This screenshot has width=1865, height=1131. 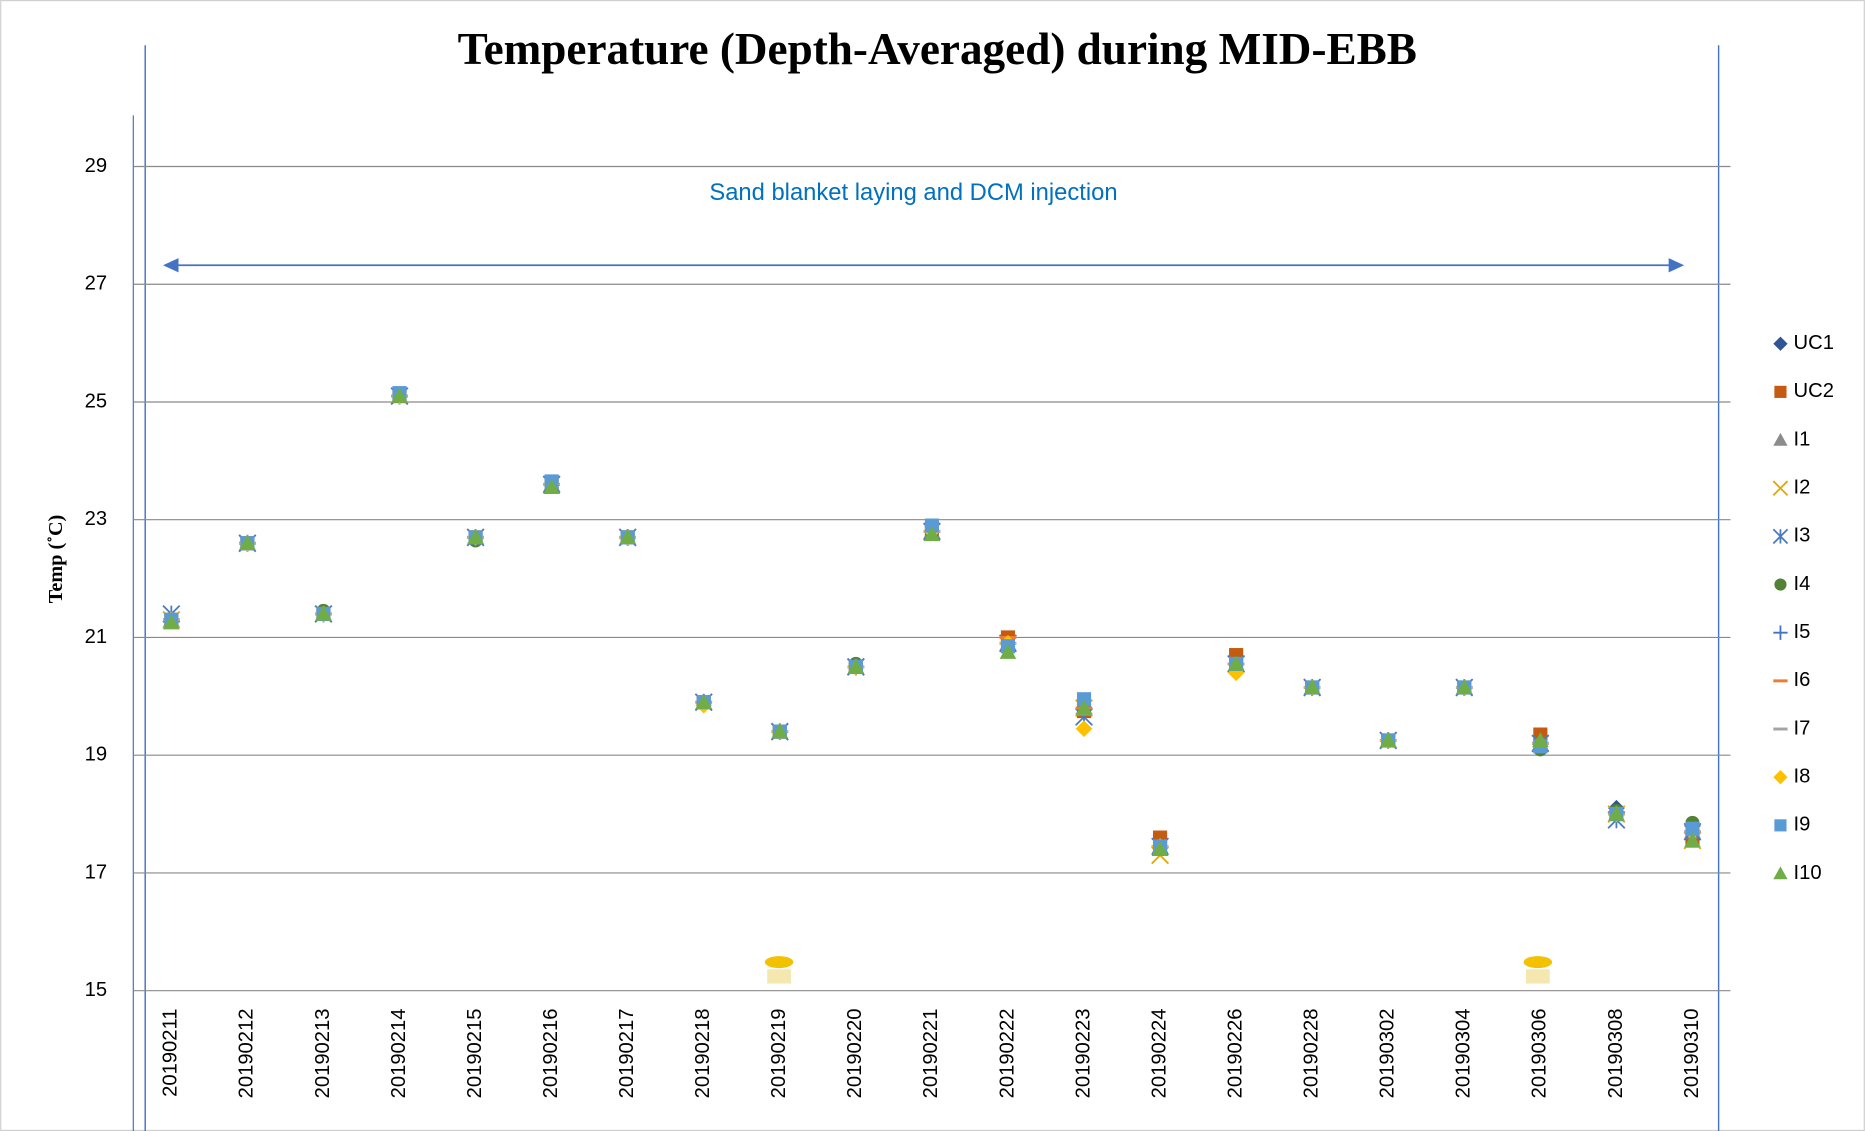 I want to click on x-tick-label: 20190221, so click(x=931, y=1054).